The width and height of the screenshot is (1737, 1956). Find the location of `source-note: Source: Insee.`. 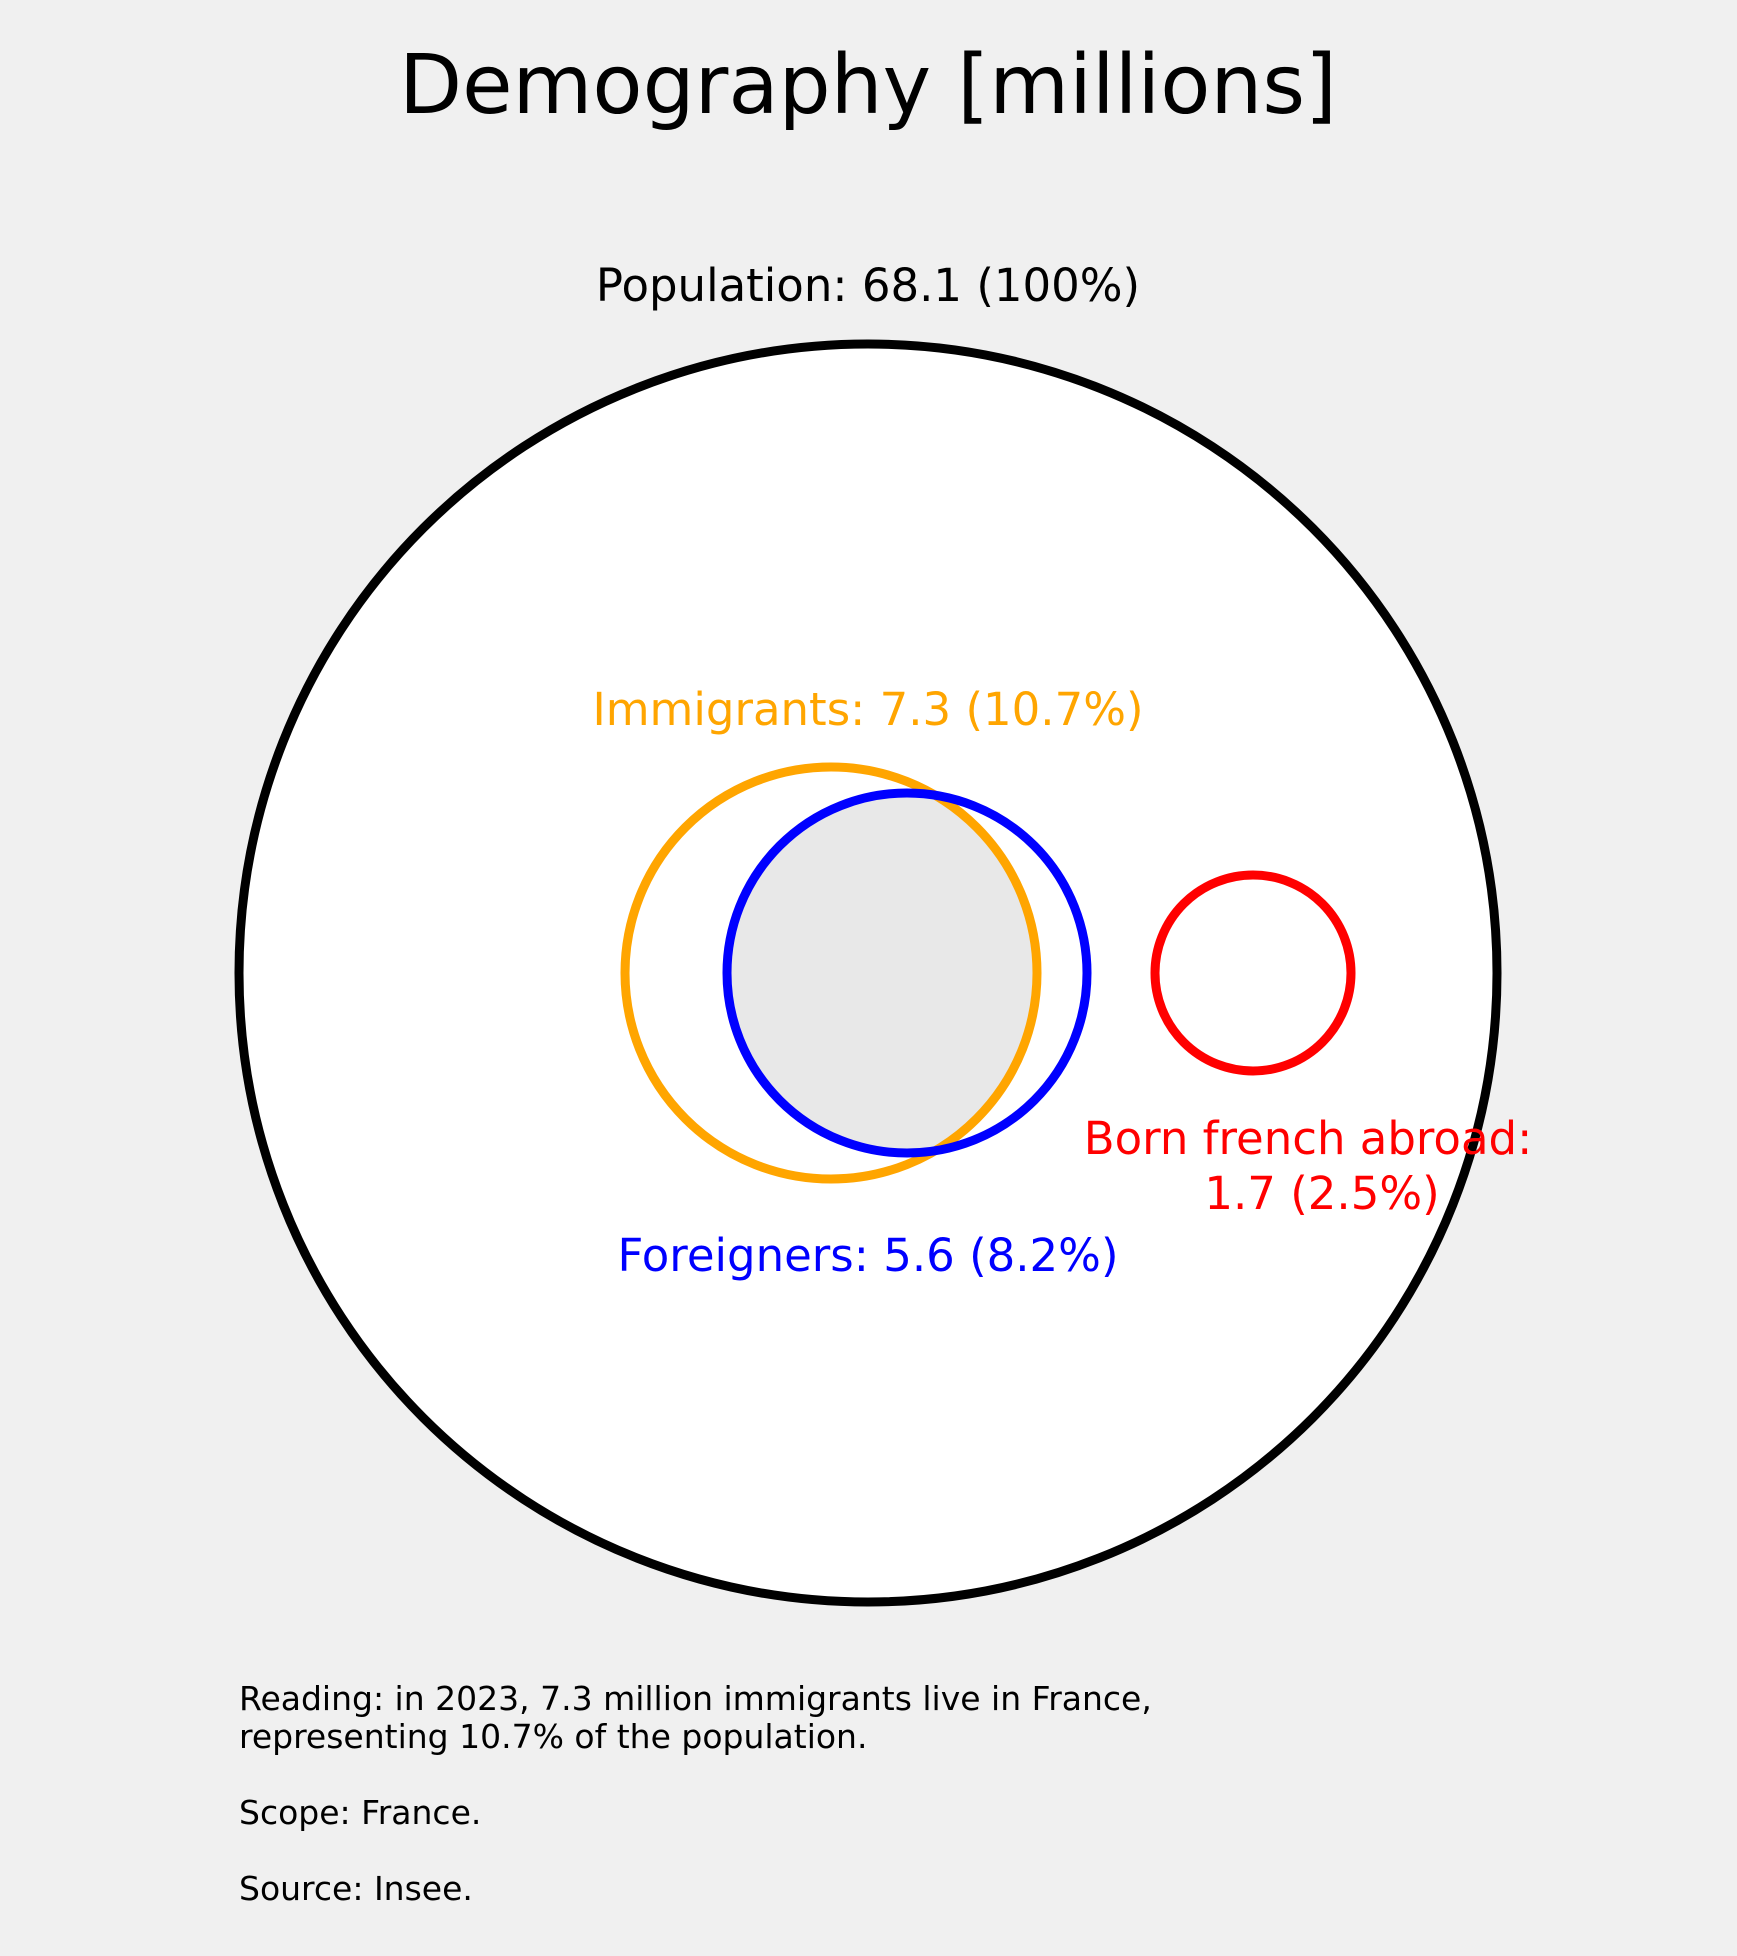

source-note: Source: Insee. is located at coordinates (356, 1888).